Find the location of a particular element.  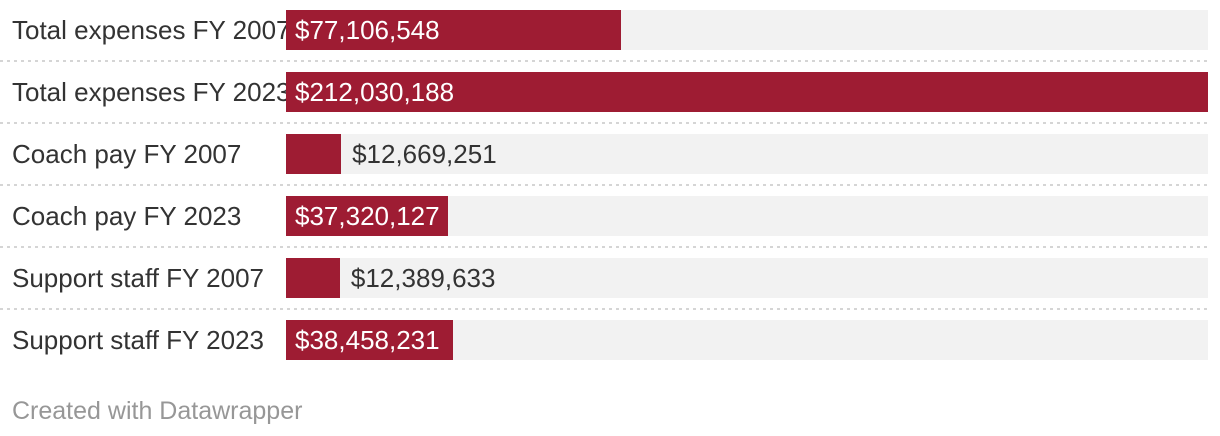

bar-track: $38,458,231 is located at coordinates (747, 340).